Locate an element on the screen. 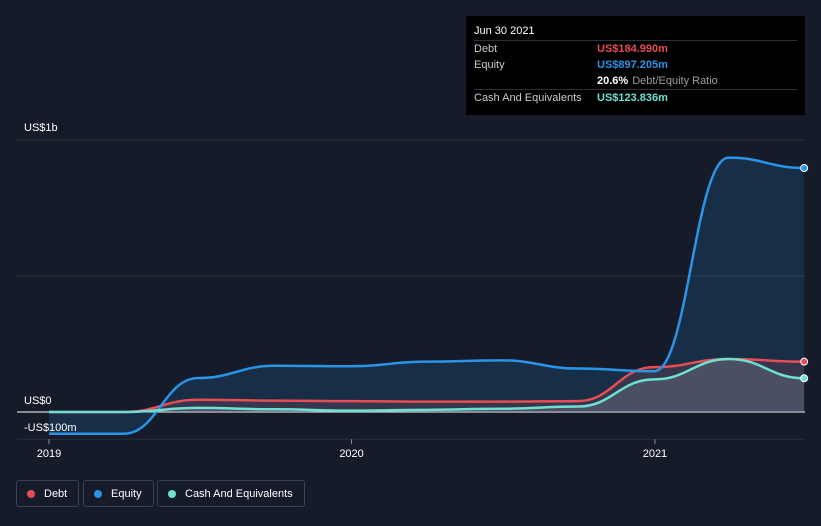 The image size is (821, 526). tooltip-row-ratio: 20.6% Debt/Equity Ratio is located at coordinates (635, 81).